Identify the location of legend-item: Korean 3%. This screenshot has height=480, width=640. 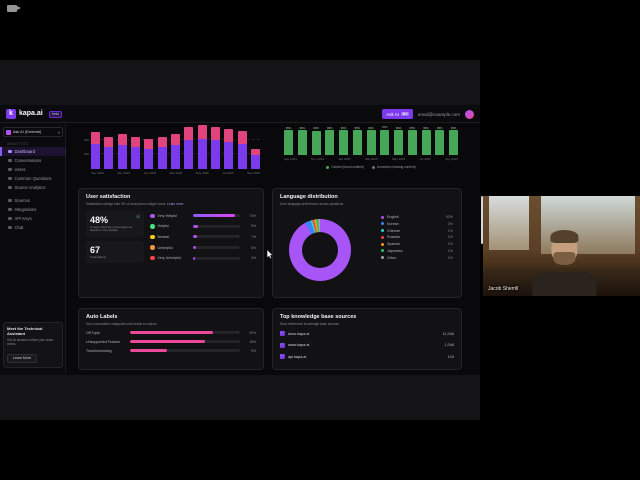
(417, 224).